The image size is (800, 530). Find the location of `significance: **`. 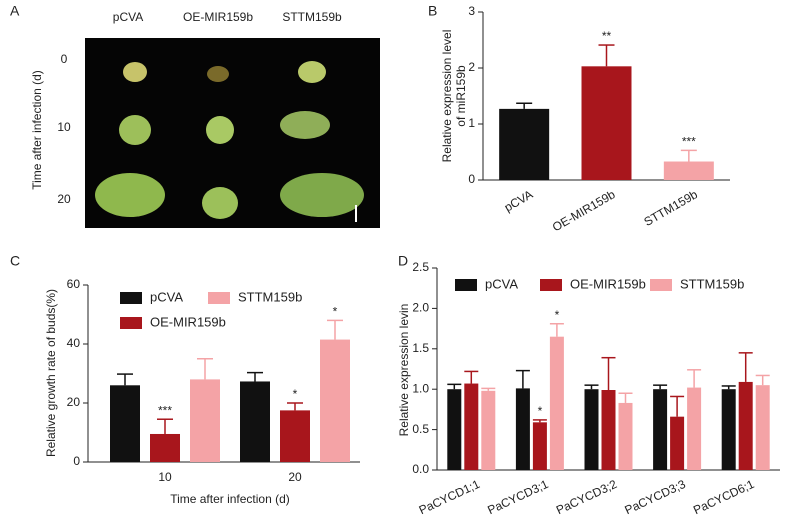

significance: ** is located at coordinates (607, 36).